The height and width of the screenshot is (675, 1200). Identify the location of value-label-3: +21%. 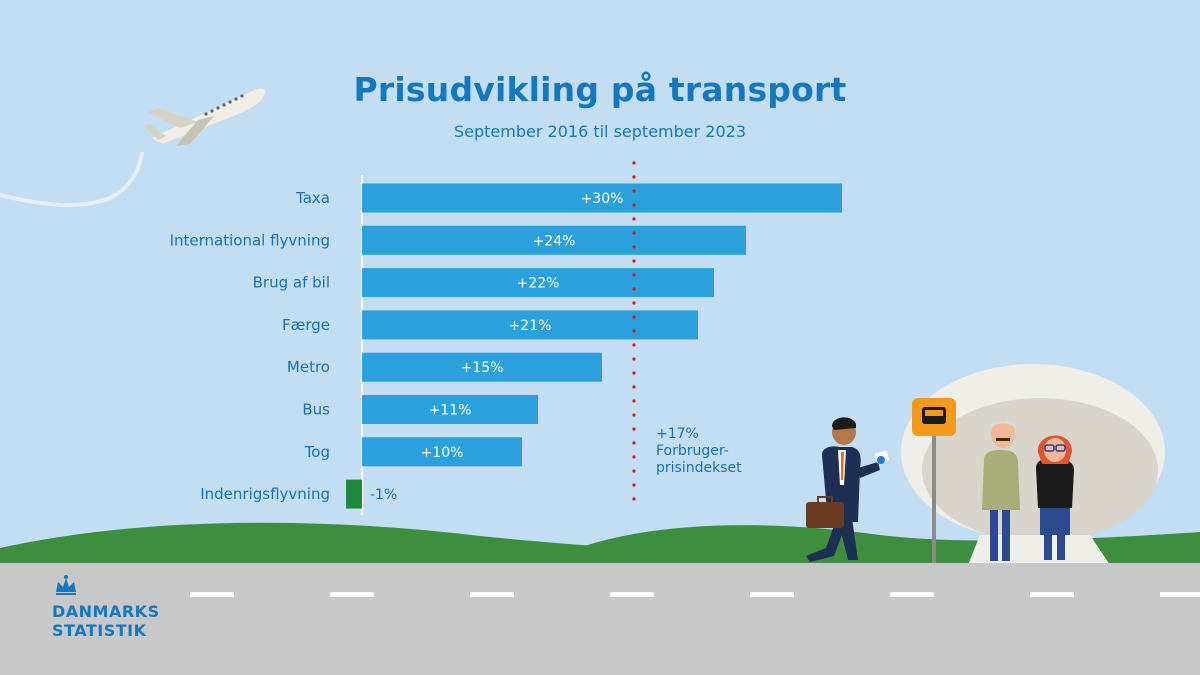
(530, 326).